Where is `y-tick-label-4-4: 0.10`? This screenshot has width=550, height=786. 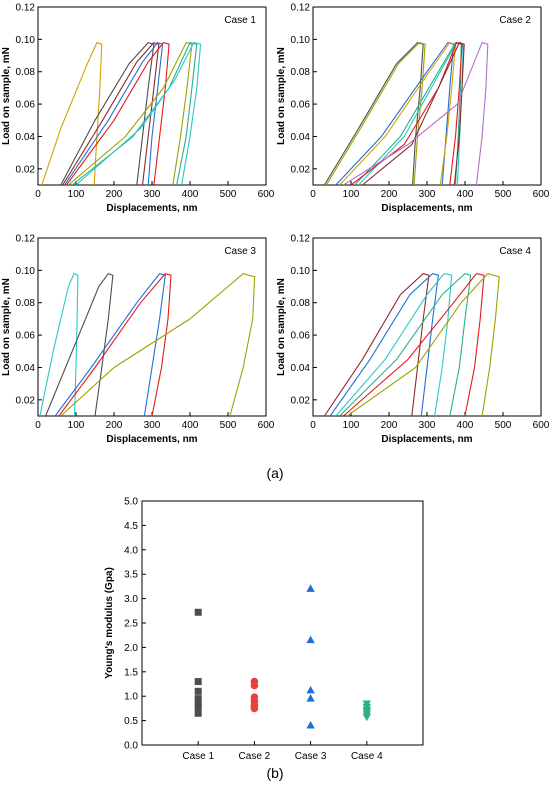 y-tick-label-4-4: 0.10 is located at coordinates (301, 271).